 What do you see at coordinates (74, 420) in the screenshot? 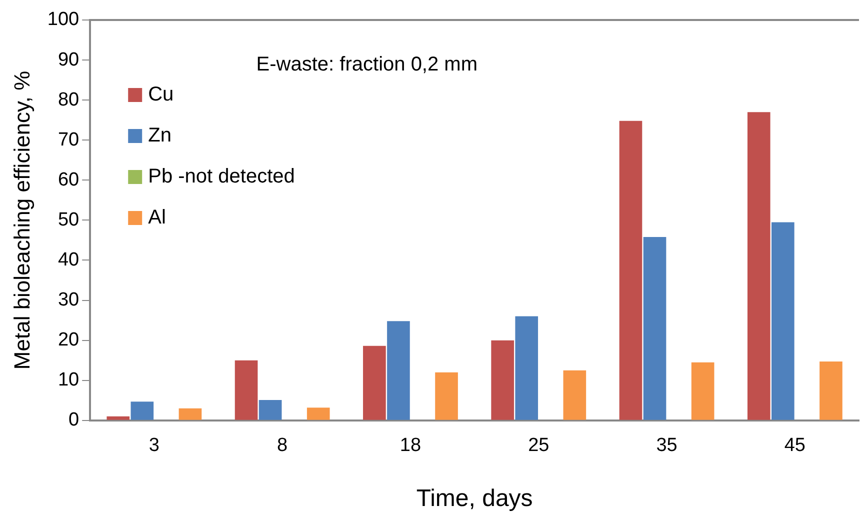
I see `y-tick-label: 0` at bounding box center [74, 420].